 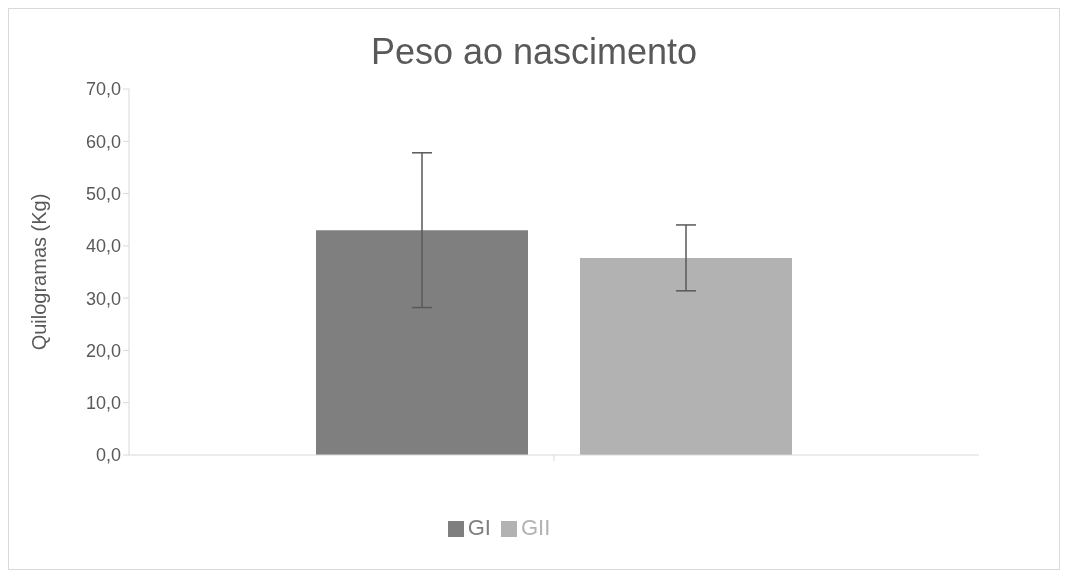 I want to click on y-axis-title: Quilogramas (Kg), so click(x=39, y=272).